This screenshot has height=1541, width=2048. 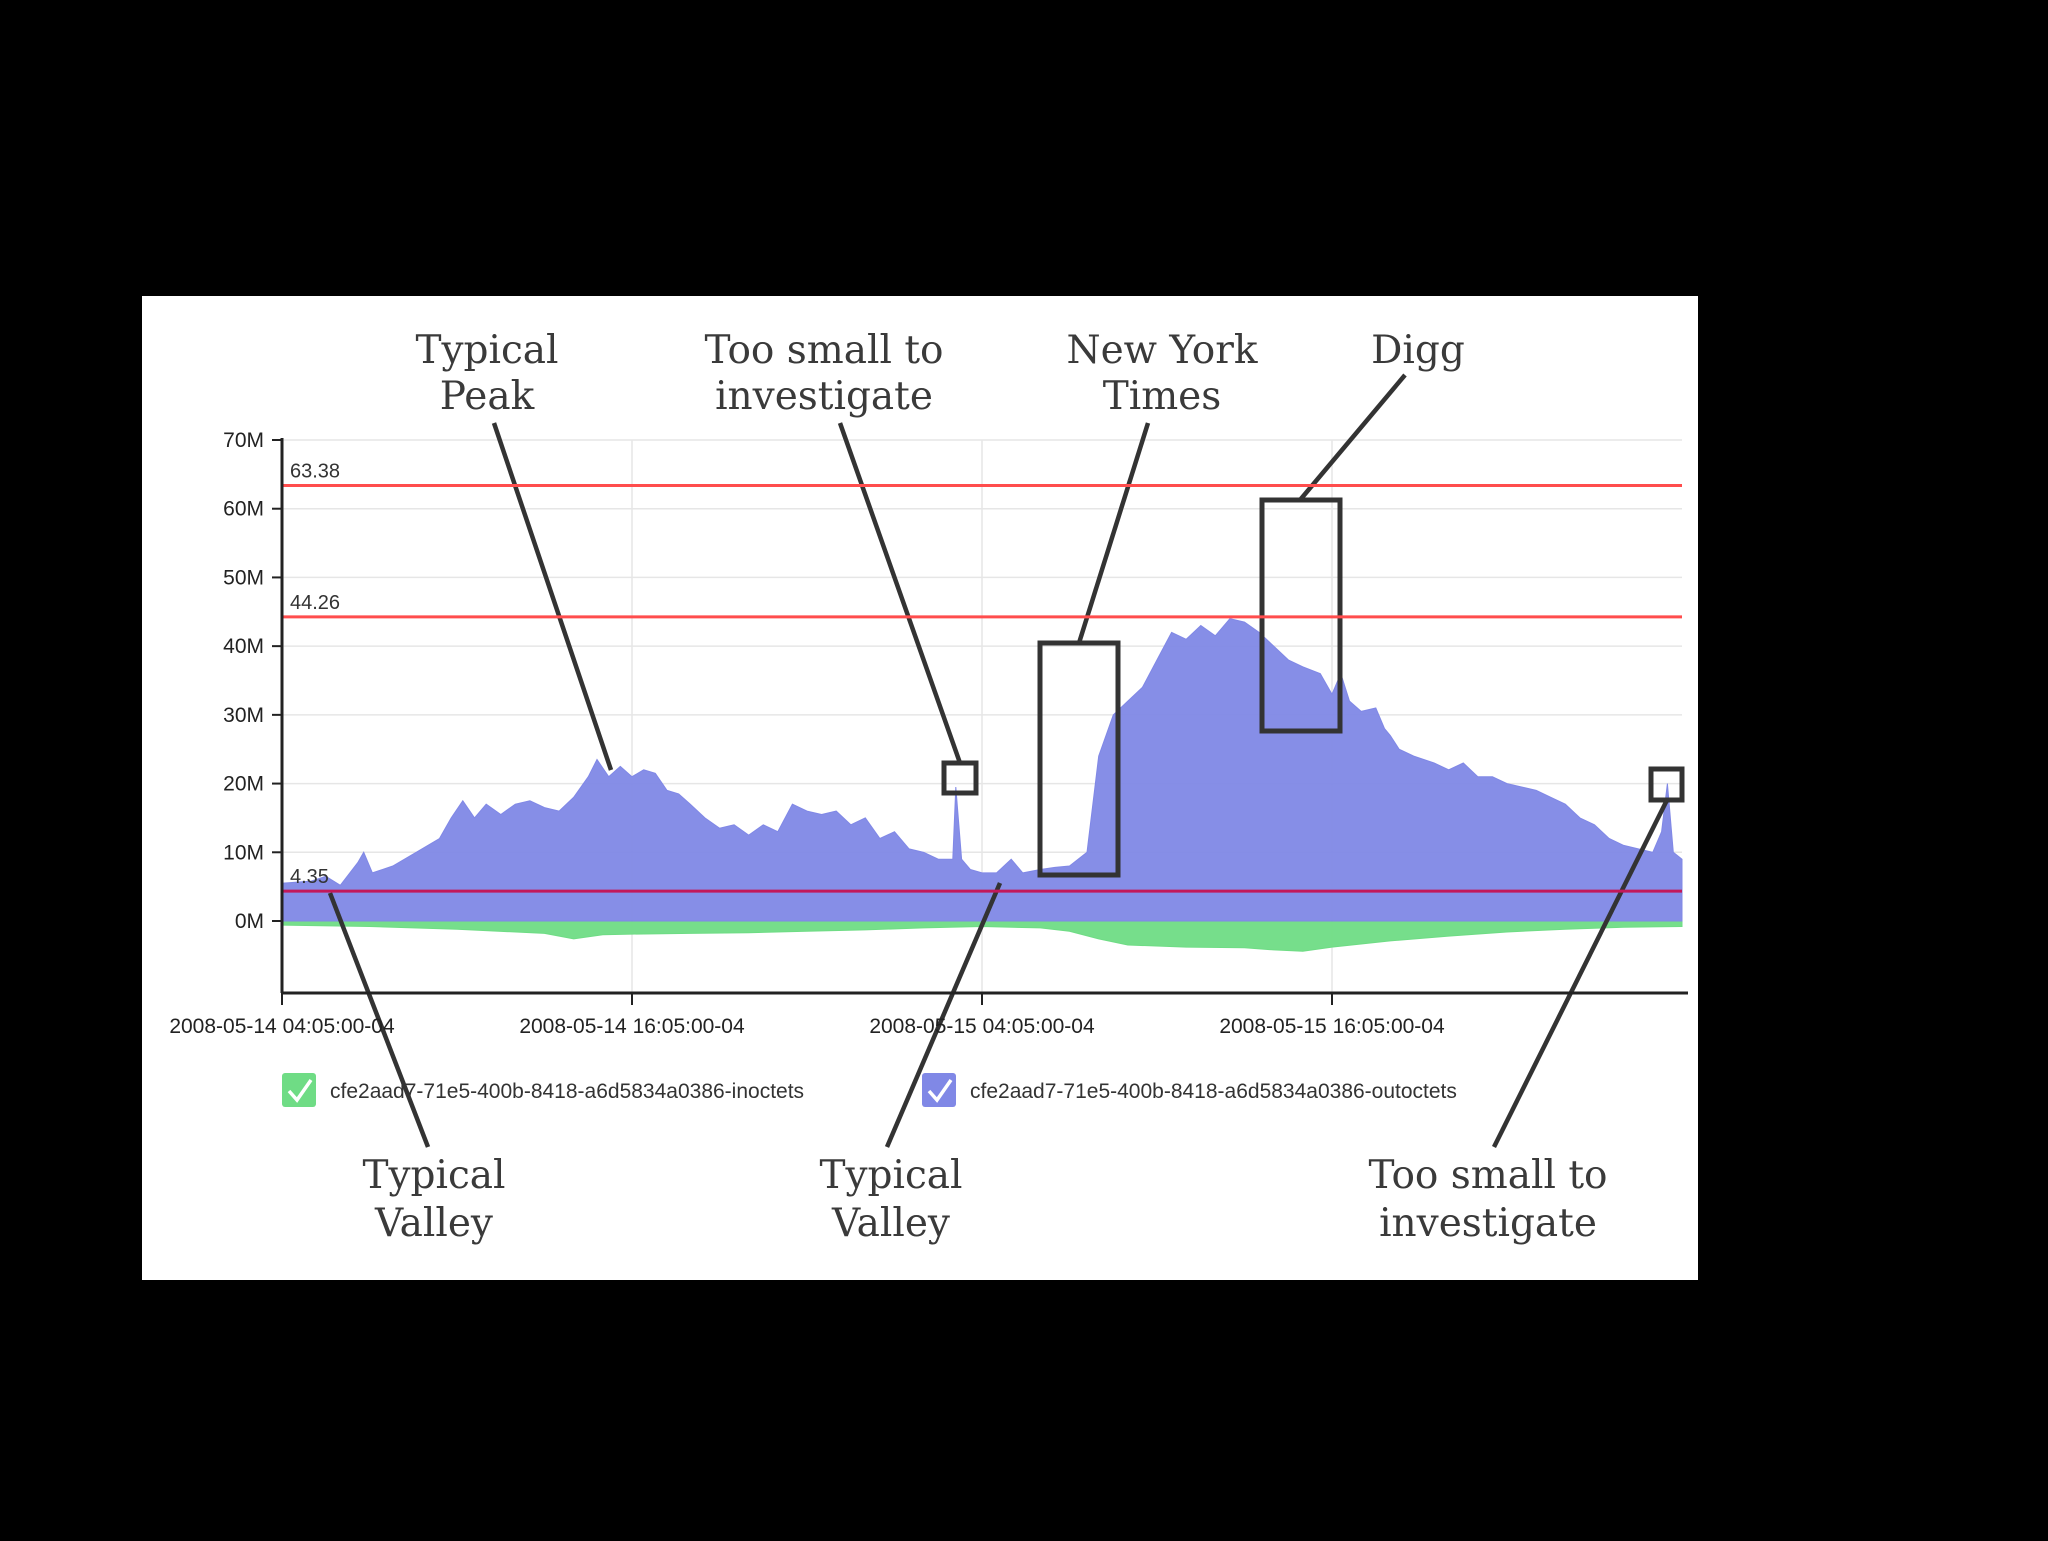 I want to click on annotation-typical-valley-mid: Typical, so click(x=890, y=1175).